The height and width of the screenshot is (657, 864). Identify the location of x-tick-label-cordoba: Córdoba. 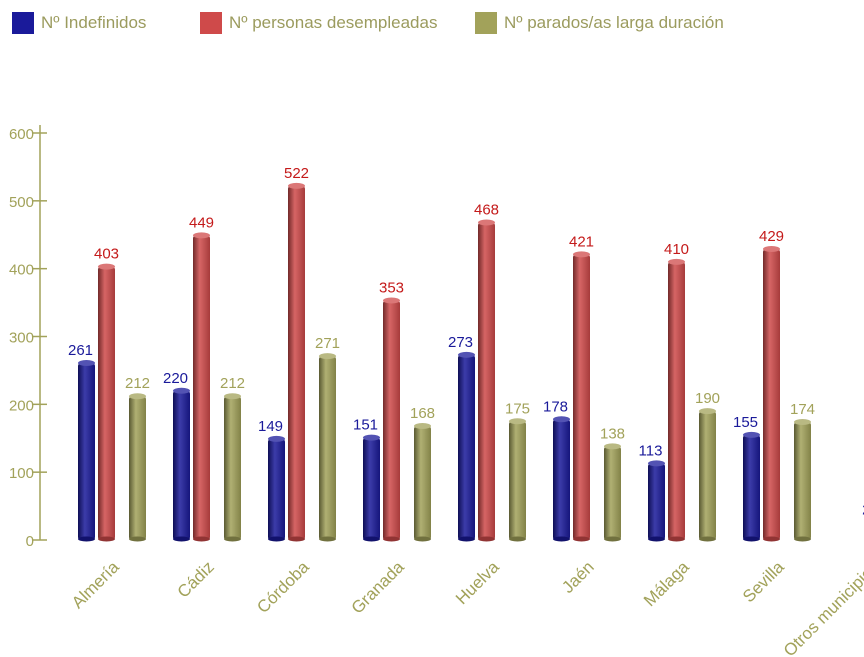
(283, 587).